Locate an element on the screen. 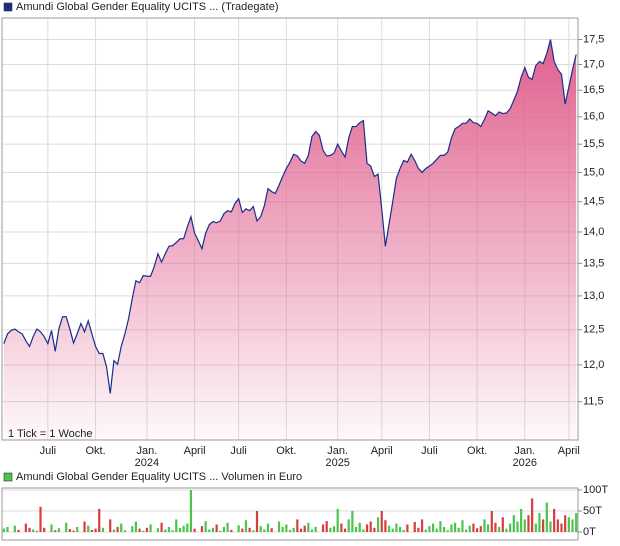 This screenshot has width=620, height=546. y-tick-label: 12,0 is located at coordinates (593, 365).